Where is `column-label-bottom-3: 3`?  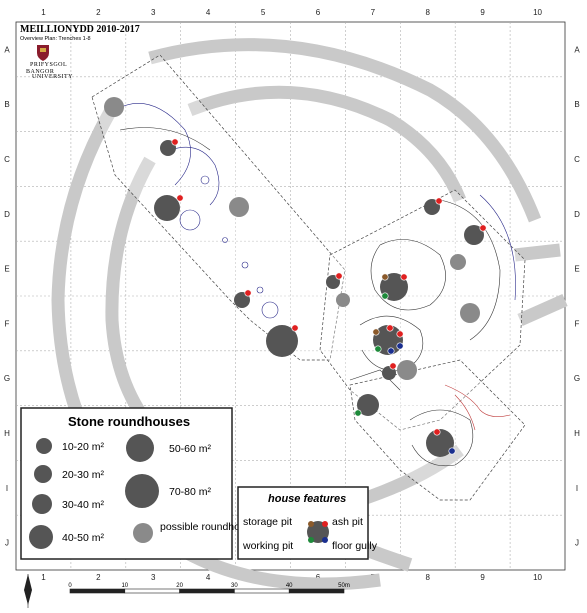
column-label-bottom-3: 3 is located at coordinates (153, 577).